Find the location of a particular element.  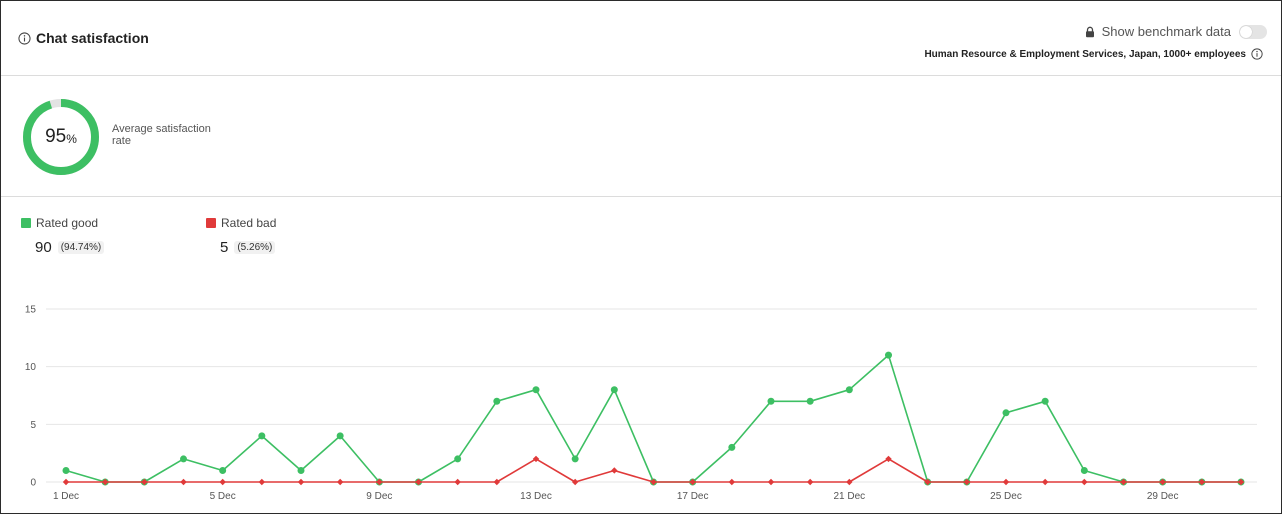

good-label: Rated good is located at coordinates (67, 223).